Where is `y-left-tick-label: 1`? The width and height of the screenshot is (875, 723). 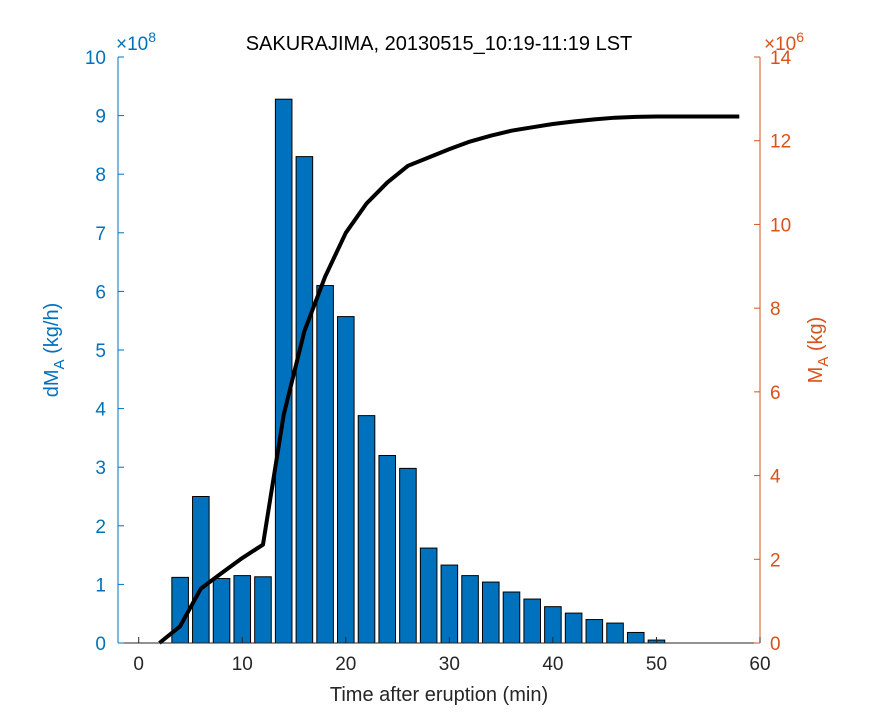 y-left-tick-label: 1 is located at coordinates (100, 585).